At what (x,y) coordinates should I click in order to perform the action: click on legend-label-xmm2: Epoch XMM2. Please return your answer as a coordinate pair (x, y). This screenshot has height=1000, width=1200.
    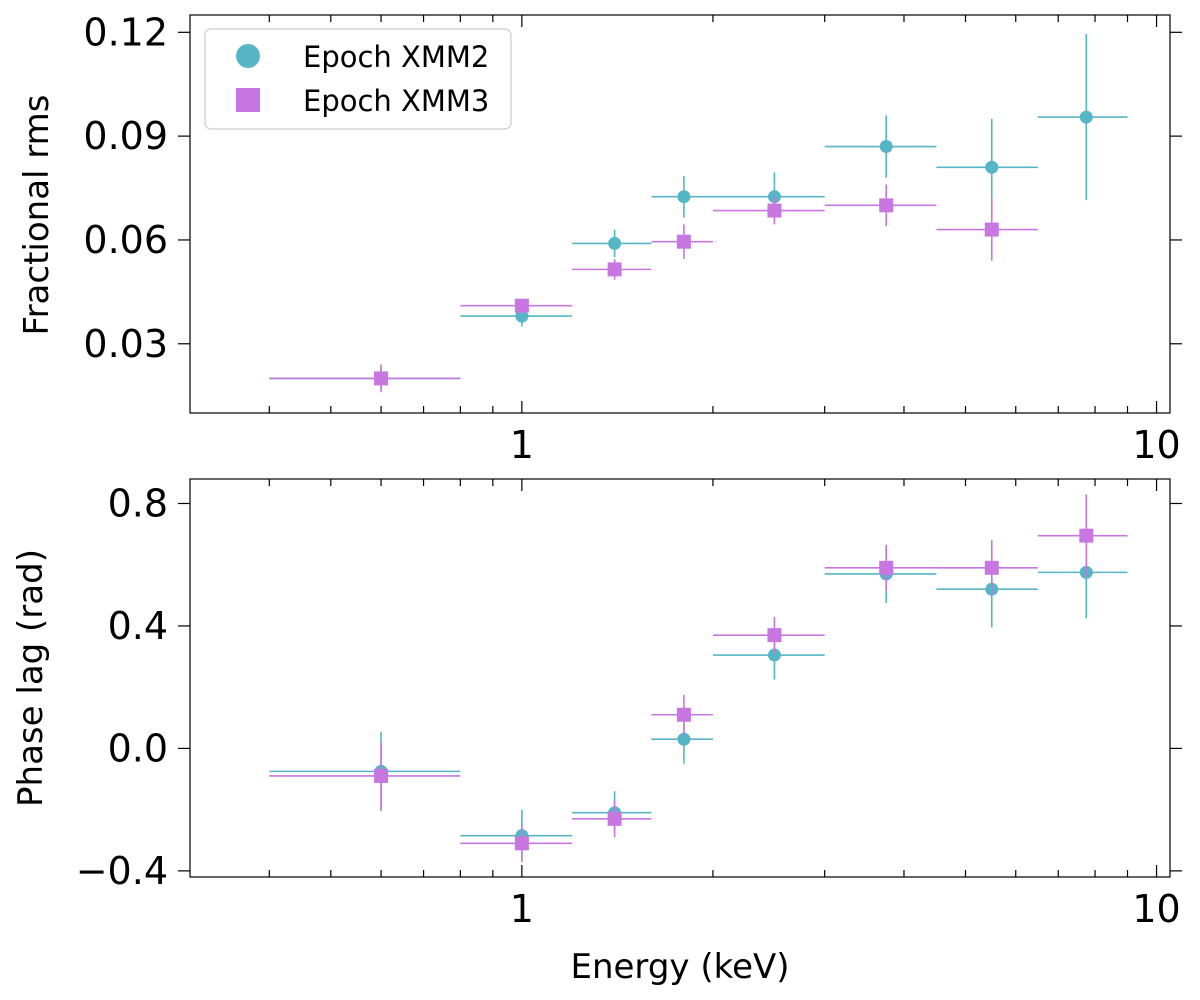
    Looking at the image, I should click on (396, 57).